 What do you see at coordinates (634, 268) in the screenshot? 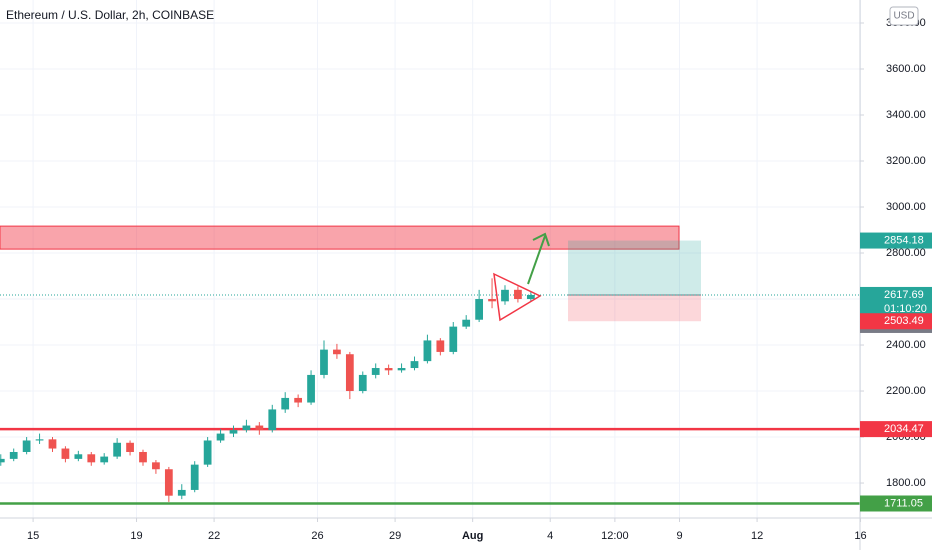
I see `position-profit` at bounding box center [634, 268].